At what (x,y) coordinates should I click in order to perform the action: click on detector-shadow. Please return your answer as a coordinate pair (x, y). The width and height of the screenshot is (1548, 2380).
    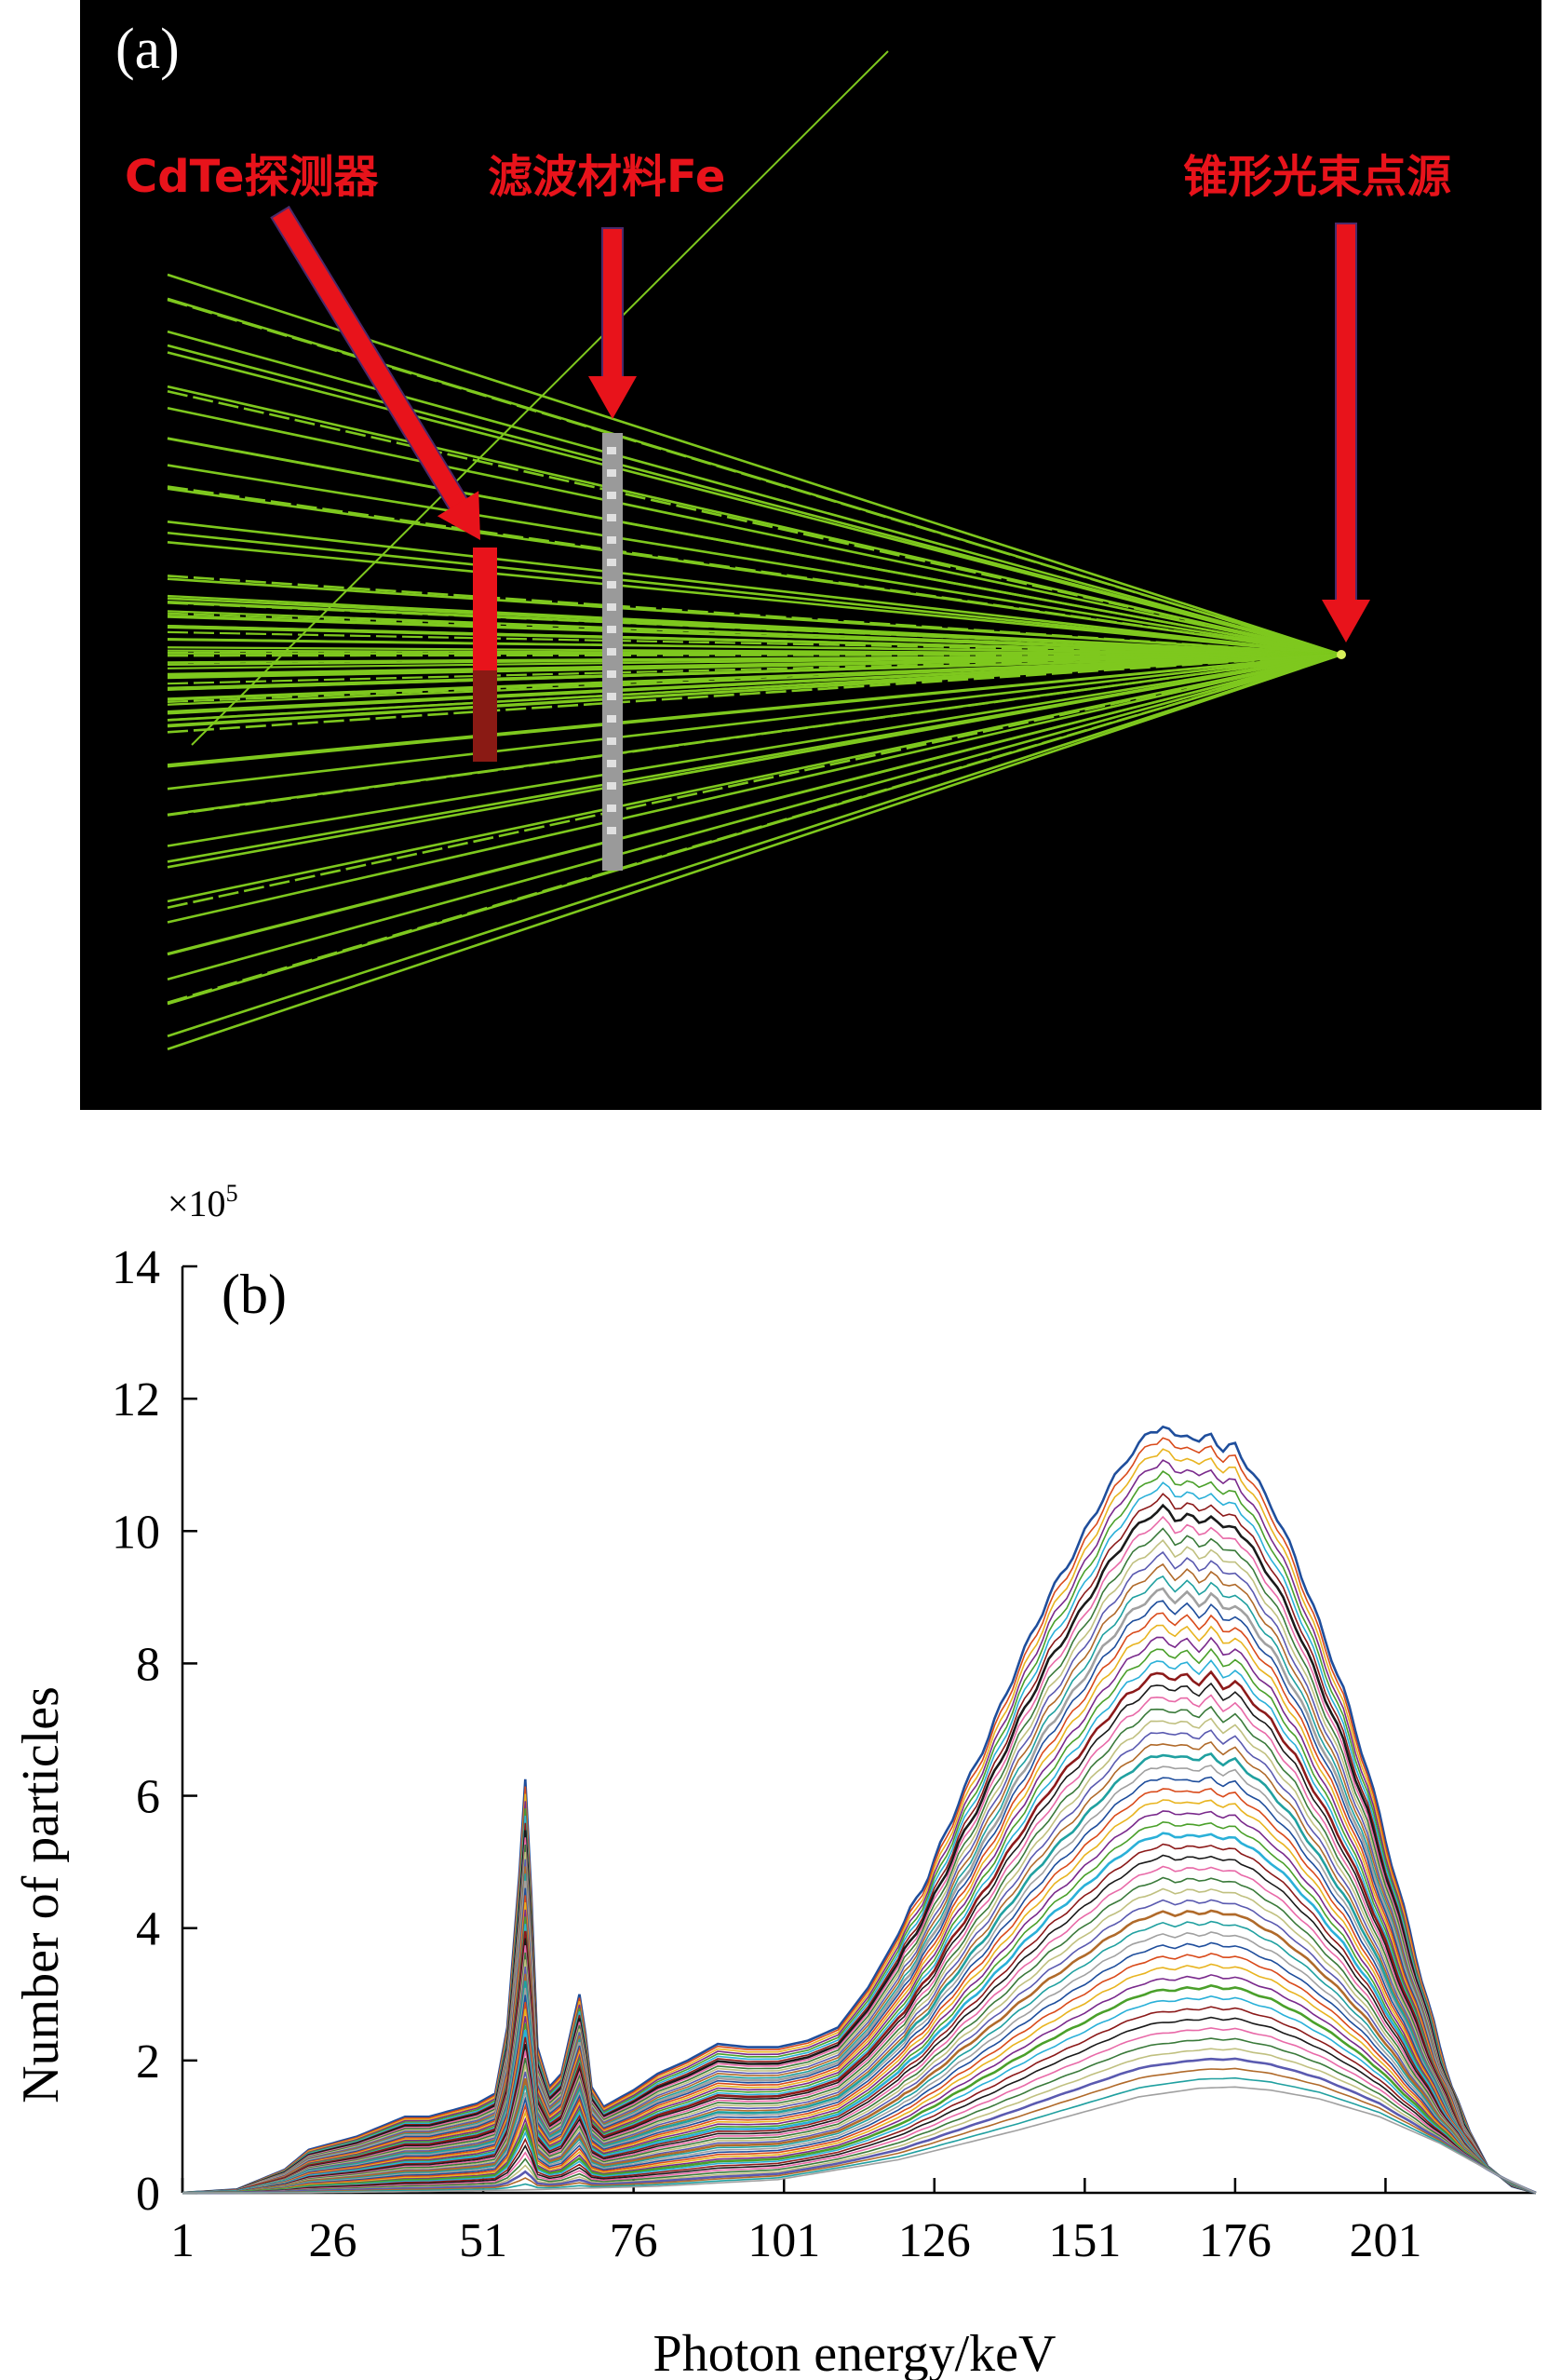
    Looking at the image, I should click on (485, 716).